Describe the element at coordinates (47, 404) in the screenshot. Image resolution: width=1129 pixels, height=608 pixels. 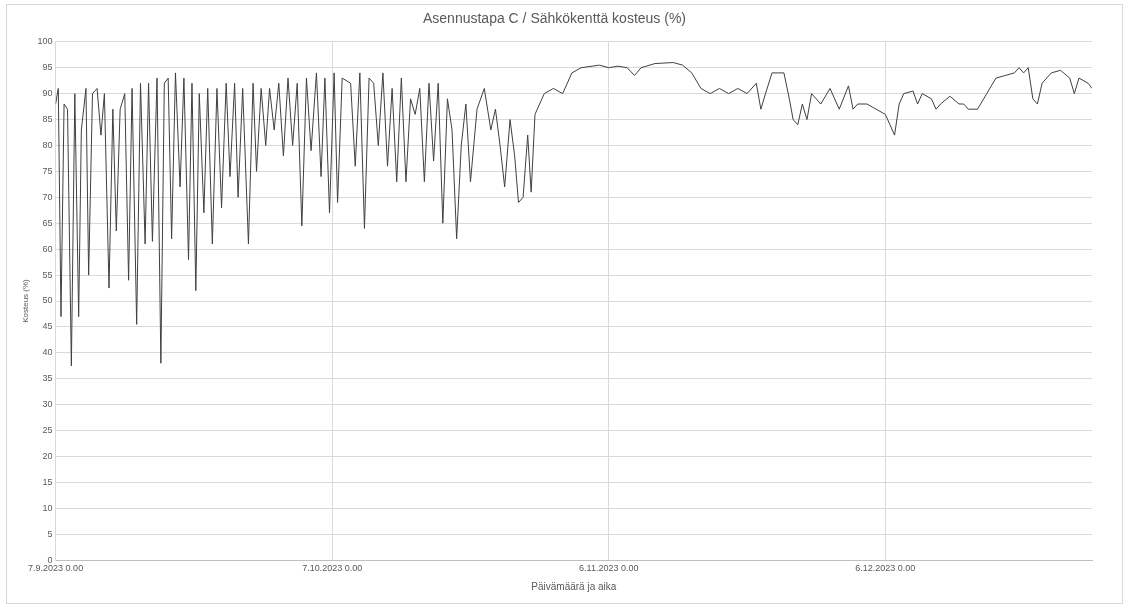
I see `y-tick-label: 30` at that location.